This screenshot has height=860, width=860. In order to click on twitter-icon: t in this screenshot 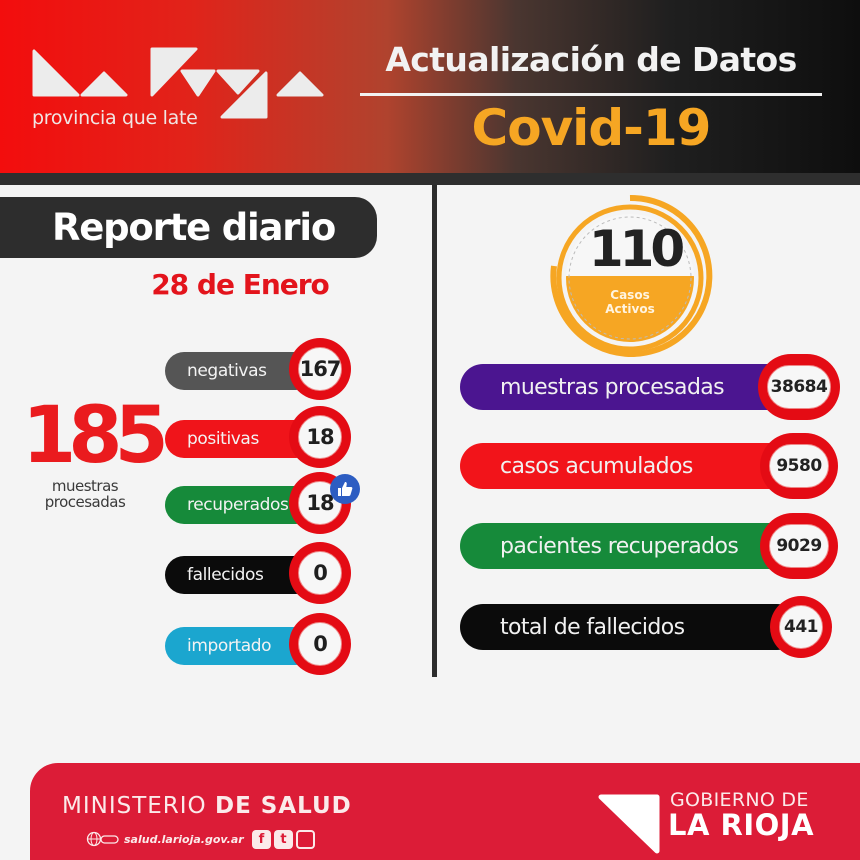, I will do `click(283, 839)`.